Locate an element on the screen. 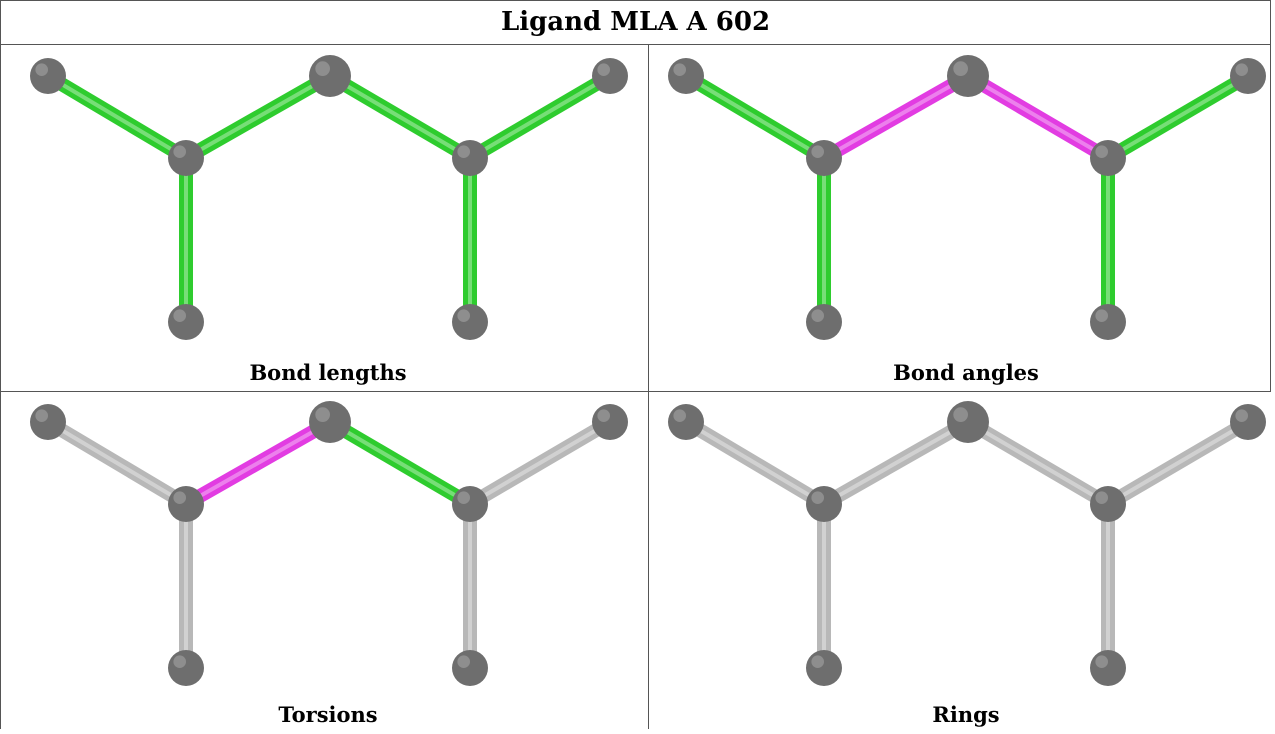 Image resolution: width=1275 pixels, height=734 pixels. caption-rings: Rings is located at coordinates (966, 714).